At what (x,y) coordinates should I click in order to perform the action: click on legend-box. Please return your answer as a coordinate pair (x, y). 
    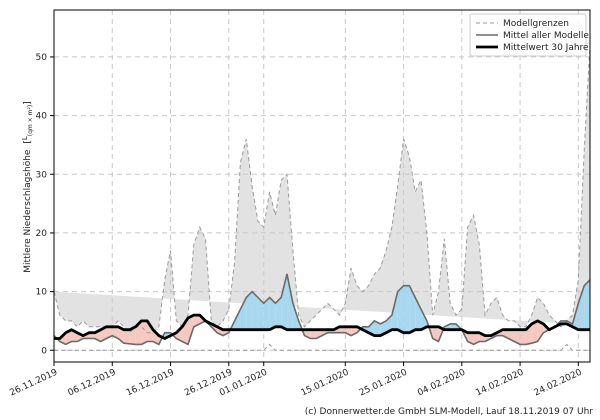
    Looking at the image, I should click on (528, 35).